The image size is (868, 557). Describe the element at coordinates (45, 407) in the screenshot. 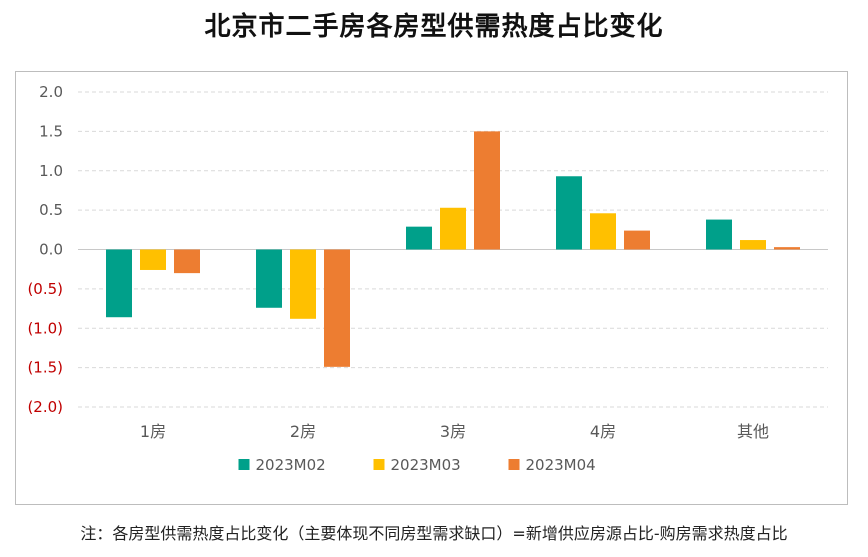

I see `y-tick-label: (2.0)` at that location.